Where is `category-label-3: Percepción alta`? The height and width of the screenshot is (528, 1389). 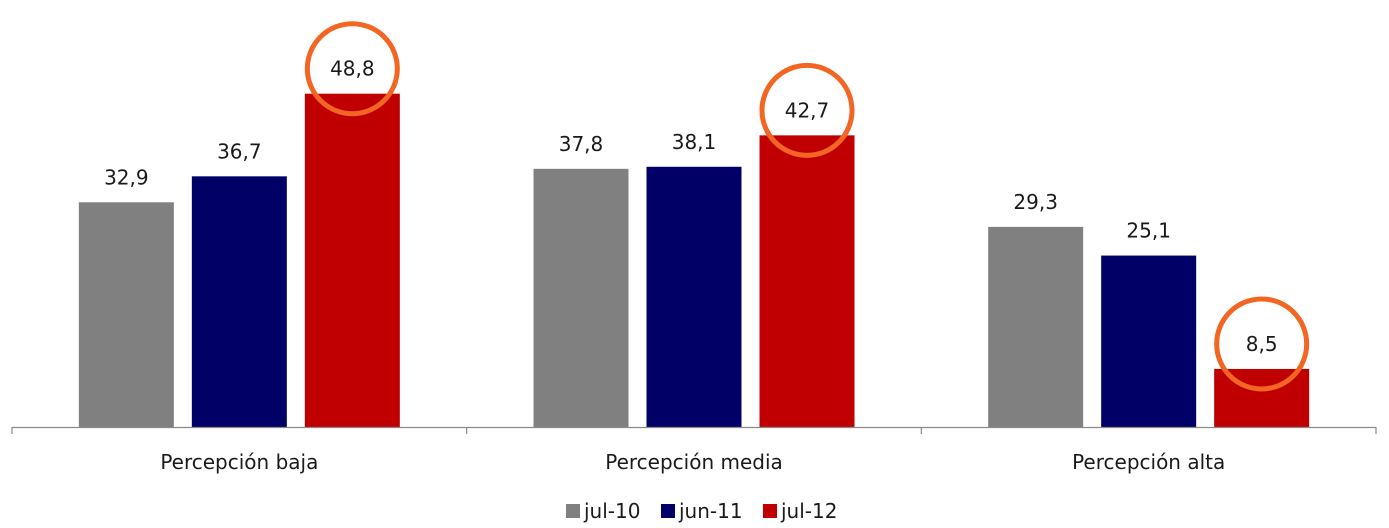 category-label-3: Percepción alta is located at coordinates (1148, 462).